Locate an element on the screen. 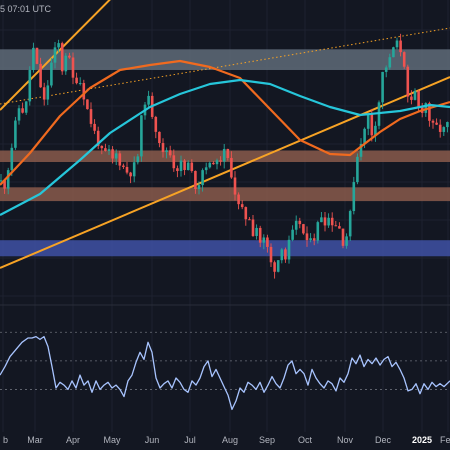 This screenshot has height=450, width=450. chart-timestamp: 5 07:01 UTC is located at coordinates (26, 9).